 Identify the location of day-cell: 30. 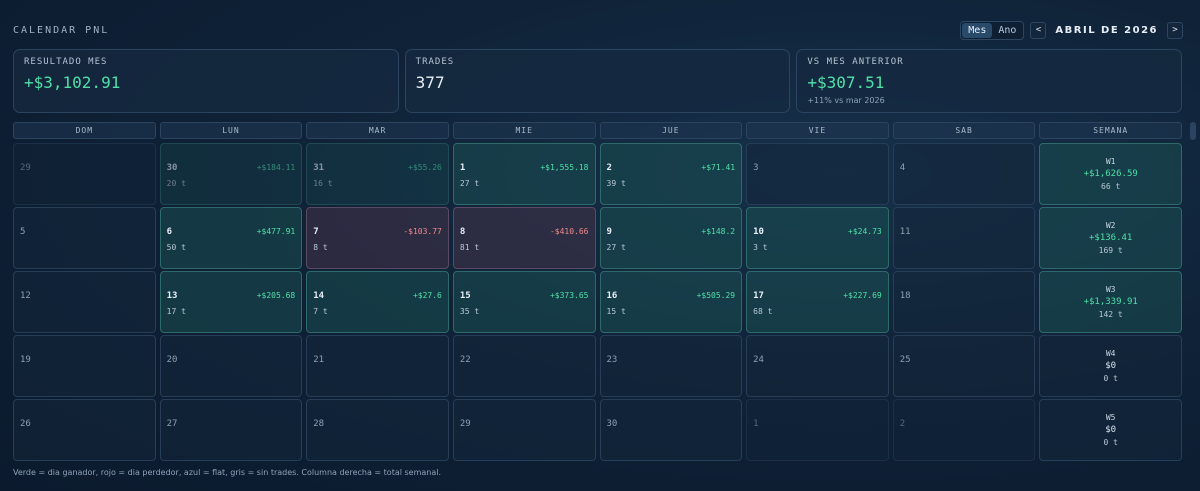
(671, 430).